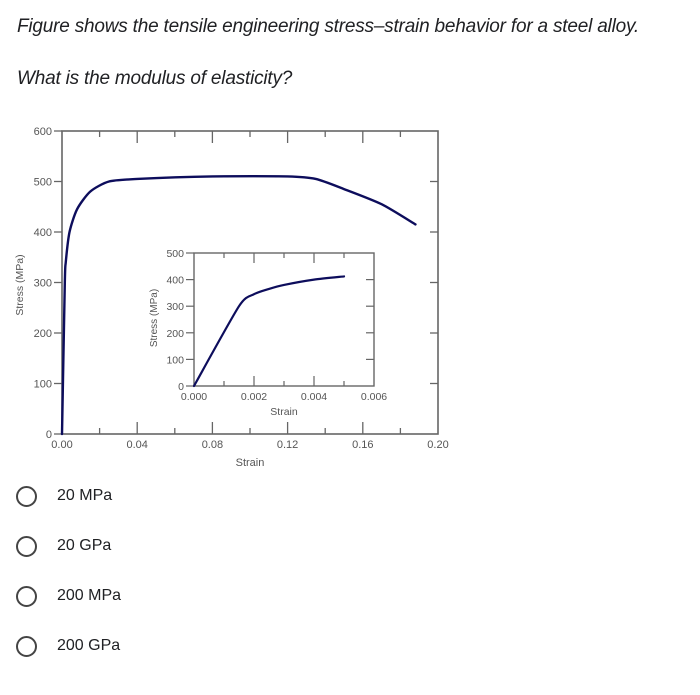  I want to click on y-tick-label: 600, so click(43, 132).